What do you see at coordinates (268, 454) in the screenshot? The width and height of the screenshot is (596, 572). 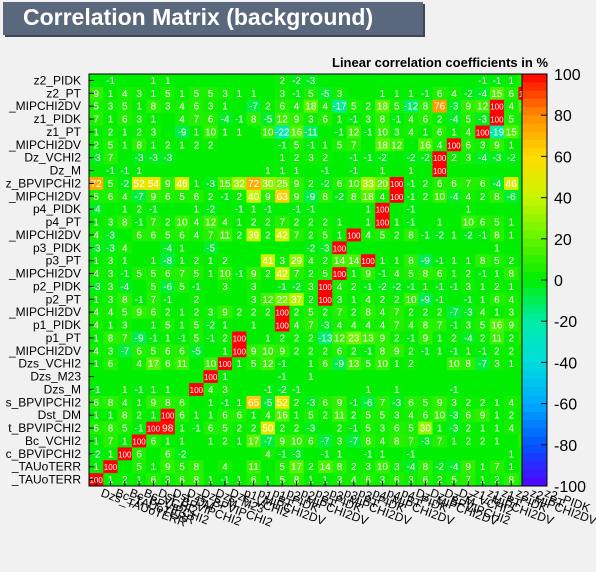 I see `cell-value-label: 4` at bounding box center [268, 454].